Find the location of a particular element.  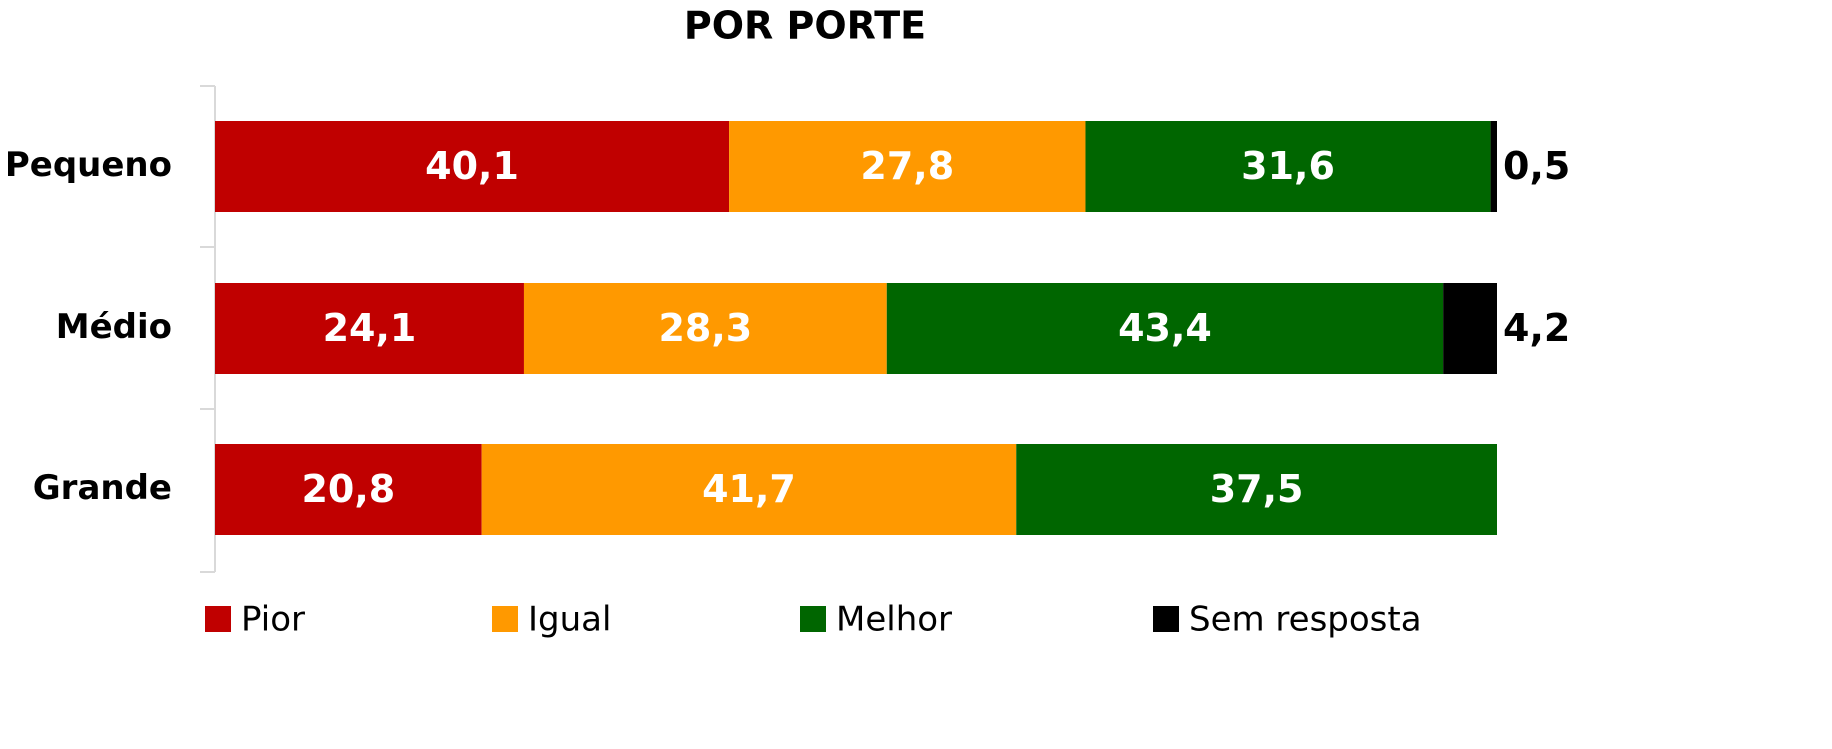

category-axis is located at coordinates (208, 329).